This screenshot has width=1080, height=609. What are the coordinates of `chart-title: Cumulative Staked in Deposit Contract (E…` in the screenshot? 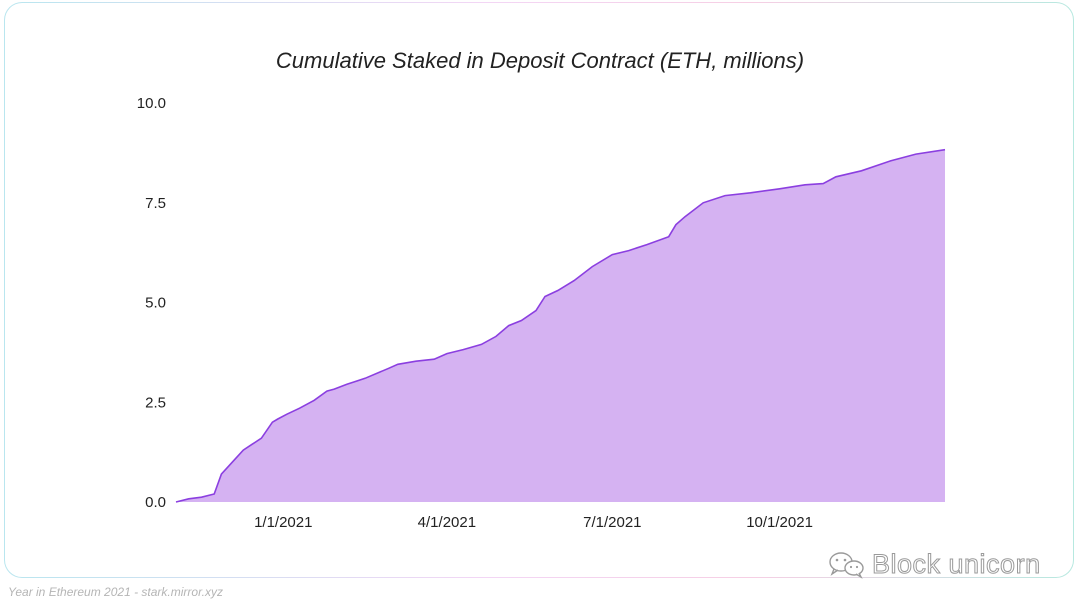 It's located at (540, 60).